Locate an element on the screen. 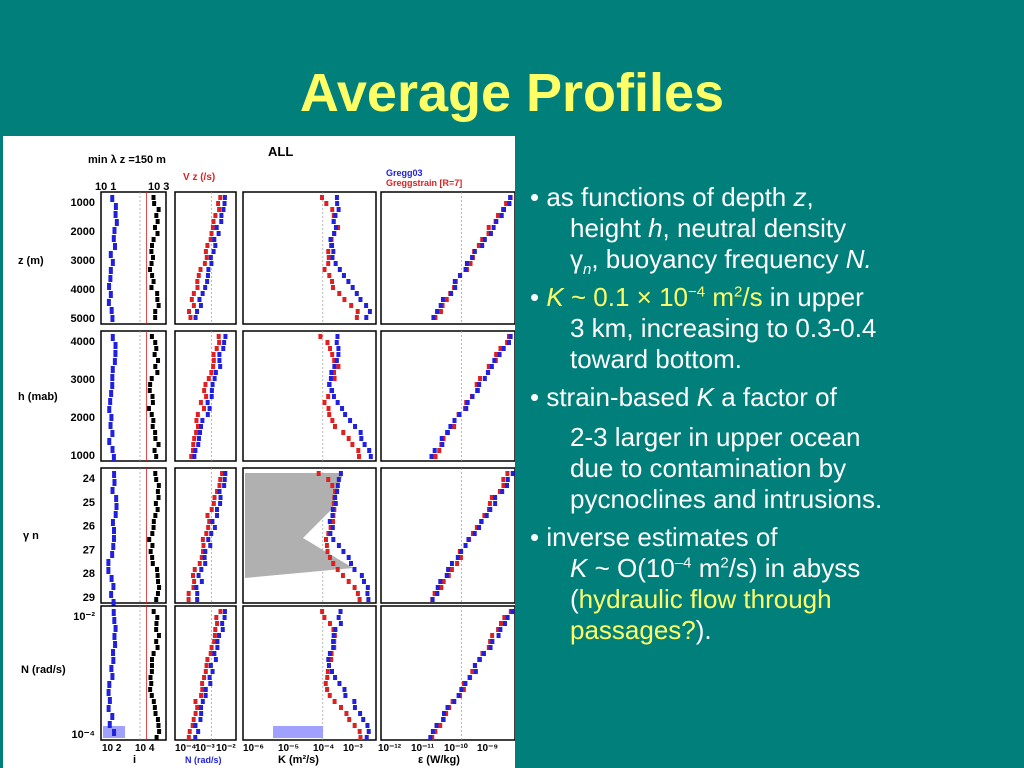 This screenshot has height=768, width=1024. bullet-1-line3: γn, buoyancy frequency N. is located at coordinates (775, 260).